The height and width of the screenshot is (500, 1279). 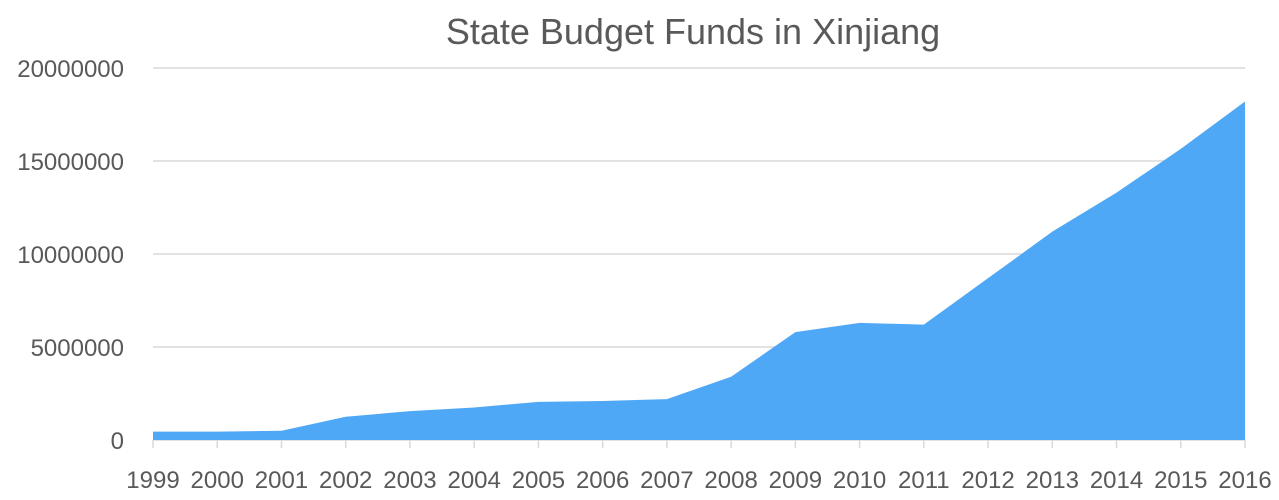 I want to click on x-tick-label: 2015, so click(x=1180, y=480).